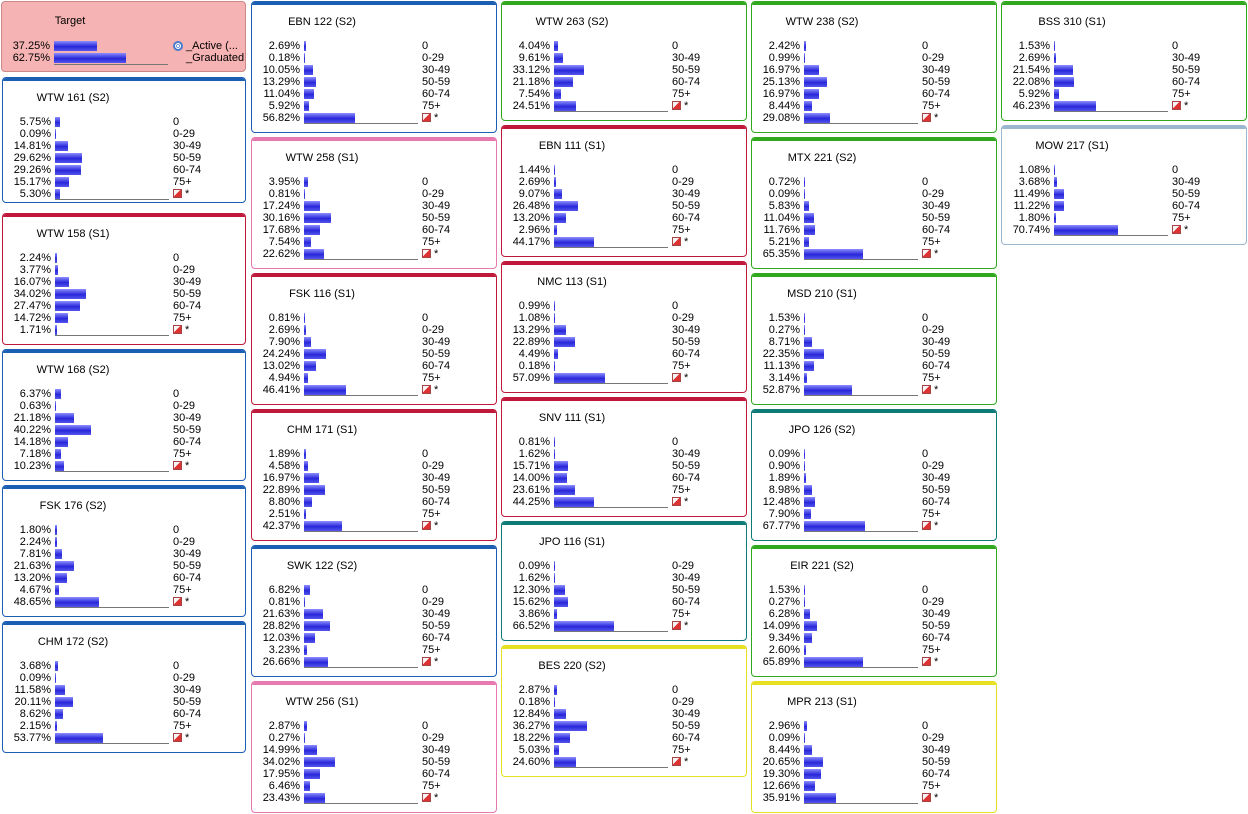 This screenshot has width=1248, height=814. Describe the element at coordinates (622, 626) in the screenshot. I see `node-row: 66.52% *` at that location.